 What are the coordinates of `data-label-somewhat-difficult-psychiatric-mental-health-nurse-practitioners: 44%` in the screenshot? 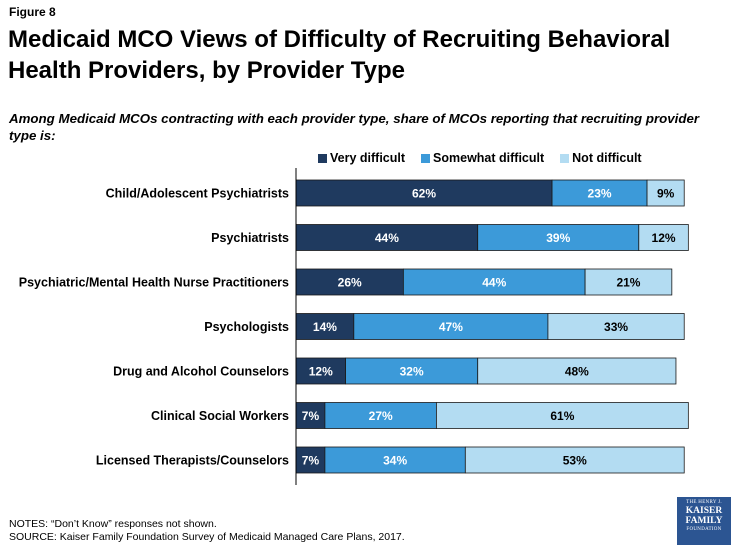 It's located at (494, 283).